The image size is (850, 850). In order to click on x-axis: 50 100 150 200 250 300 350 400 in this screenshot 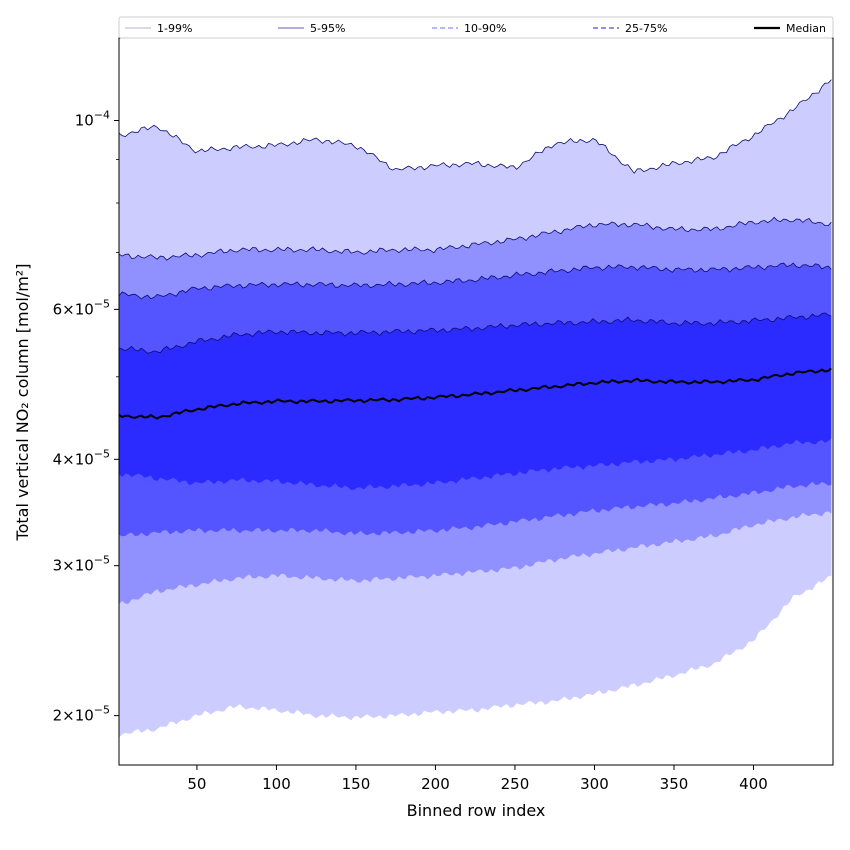, I will do `click(477, 779)`.